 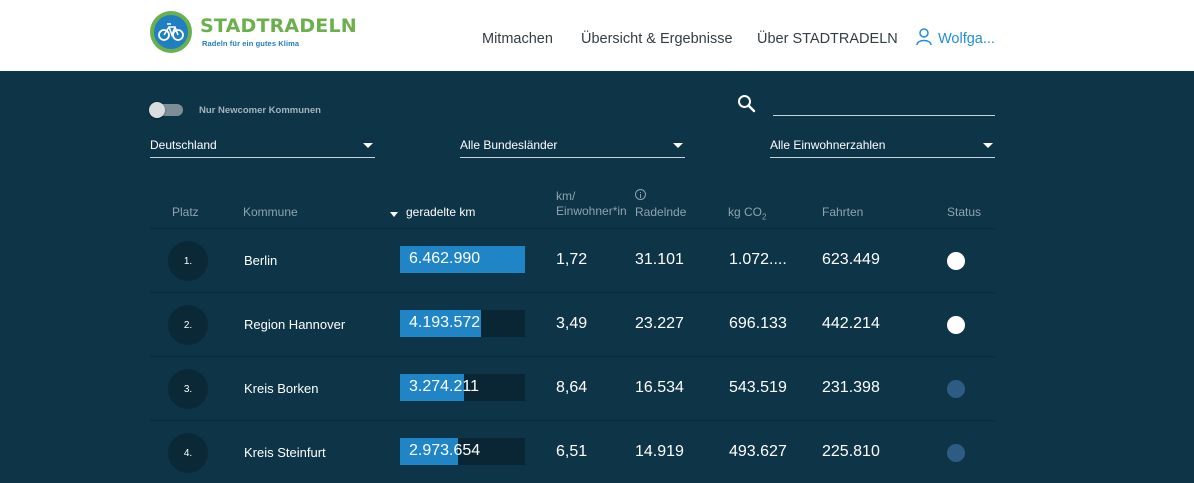 I want to click on search-icon, so click(x=746, y=103).